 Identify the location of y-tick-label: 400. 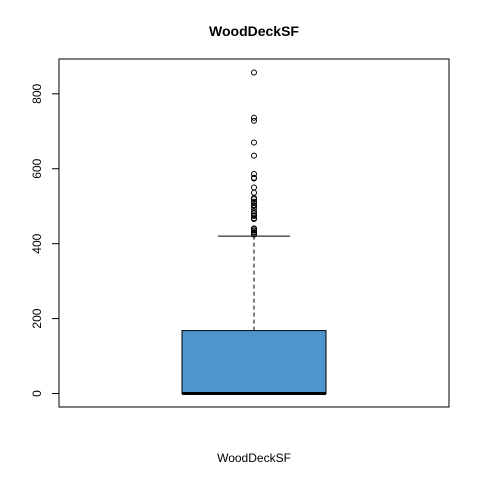
(37, 243).